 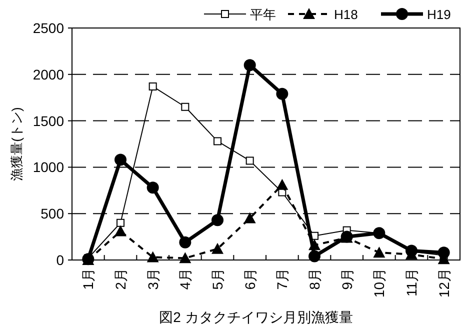 I want to click on x-tick-label: 5月, so click(x=218, y=279).